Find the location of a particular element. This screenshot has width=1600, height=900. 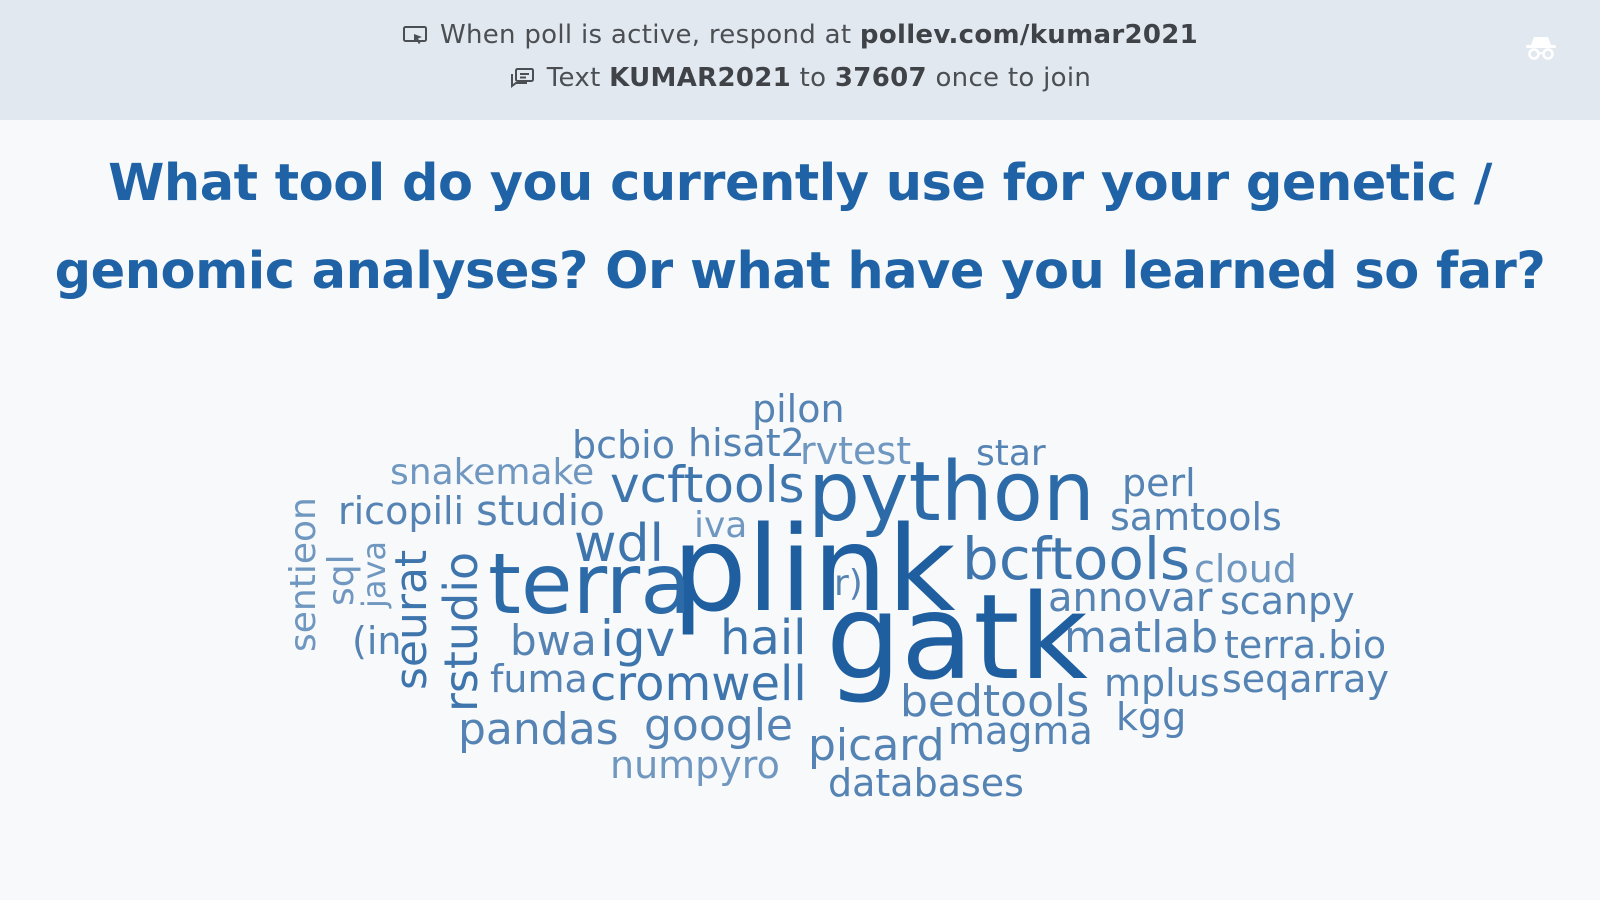

word: samtools is located at coordinates (1196, 517).